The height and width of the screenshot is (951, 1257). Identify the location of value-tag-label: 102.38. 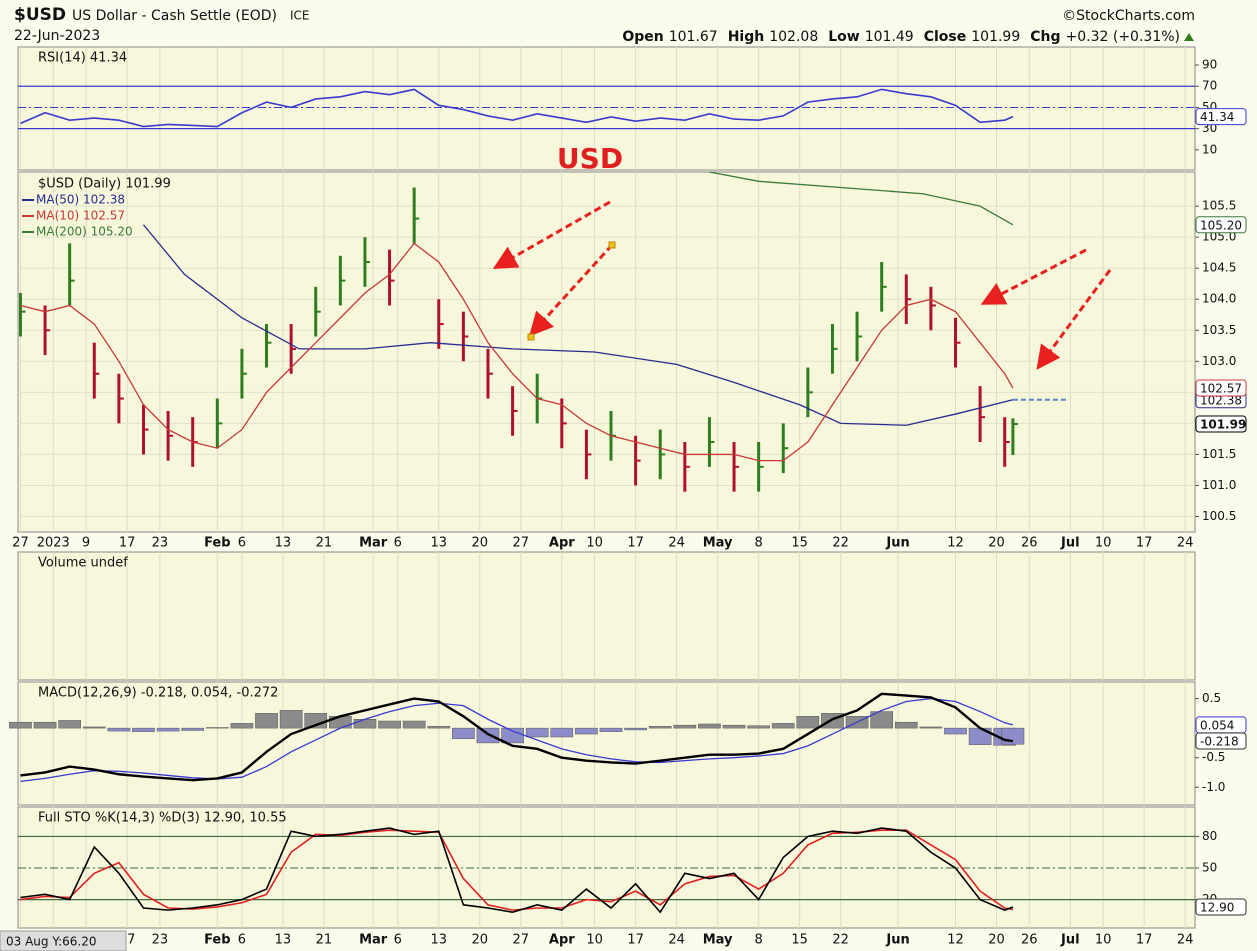
(1221, 400).